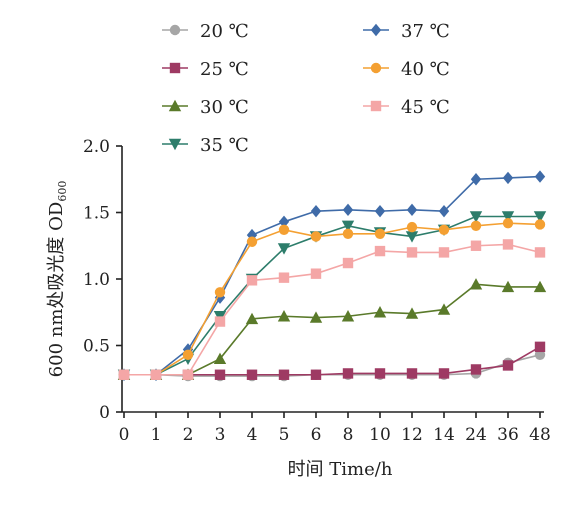  I want to click on y-axis-title: 600 nm处吸光度 OD600, so click(57, 279).